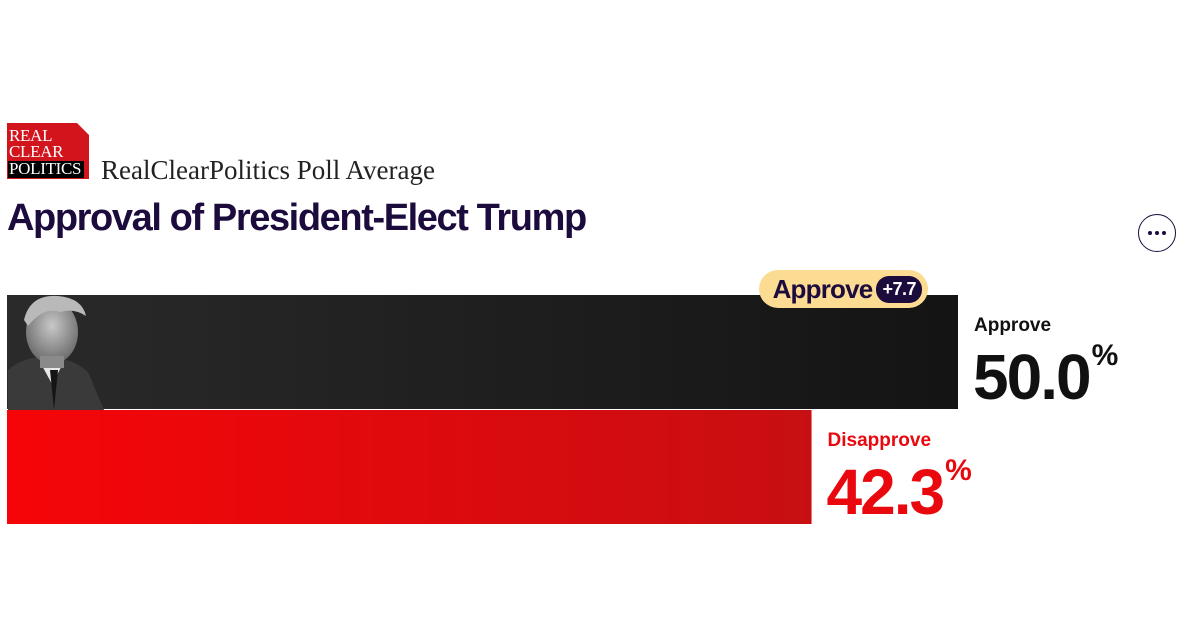 The image size is (1200, 630). I want to click on leader-label: Approve, so click(823, 288).